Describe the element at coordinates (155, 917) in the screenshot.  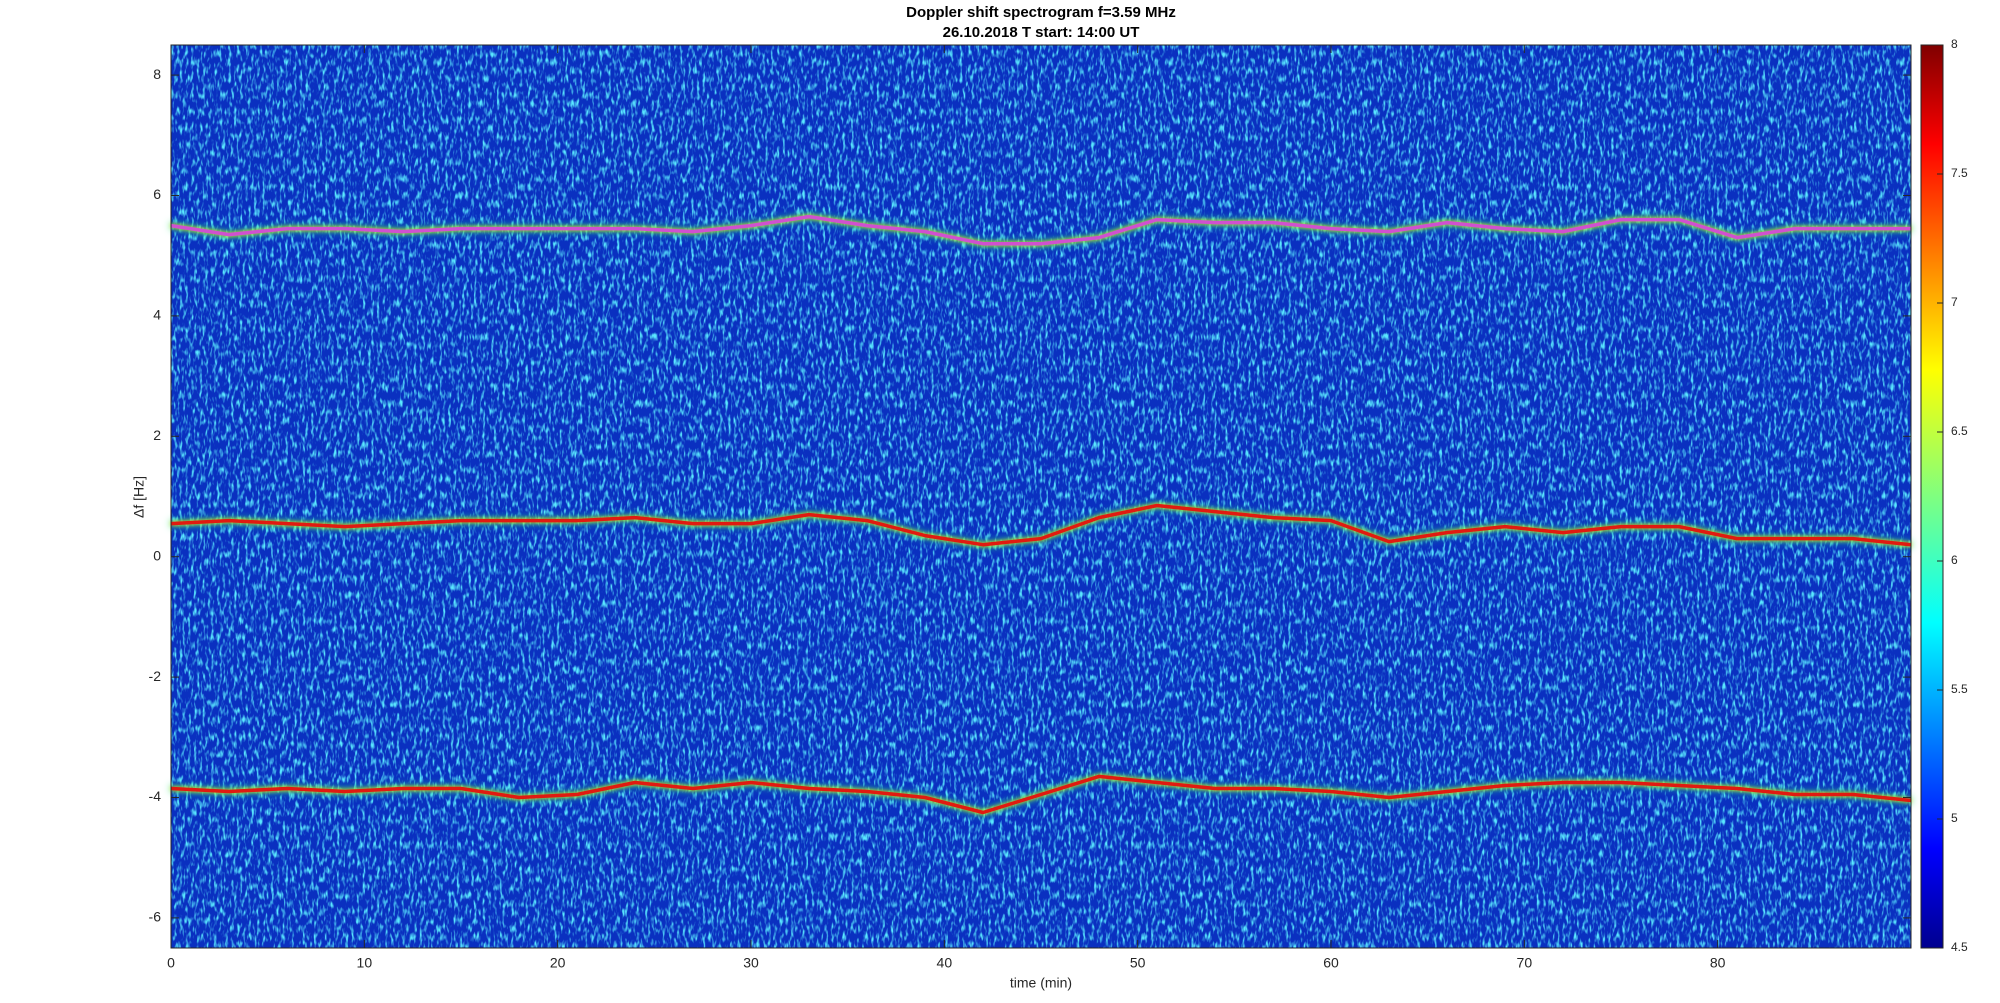
I see `y-tick-label: -6` at that location.